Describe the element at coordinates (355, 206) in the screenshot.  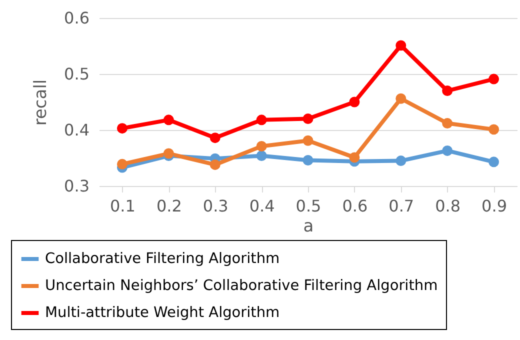
I see `x-tick-label: 0.6` at that location.